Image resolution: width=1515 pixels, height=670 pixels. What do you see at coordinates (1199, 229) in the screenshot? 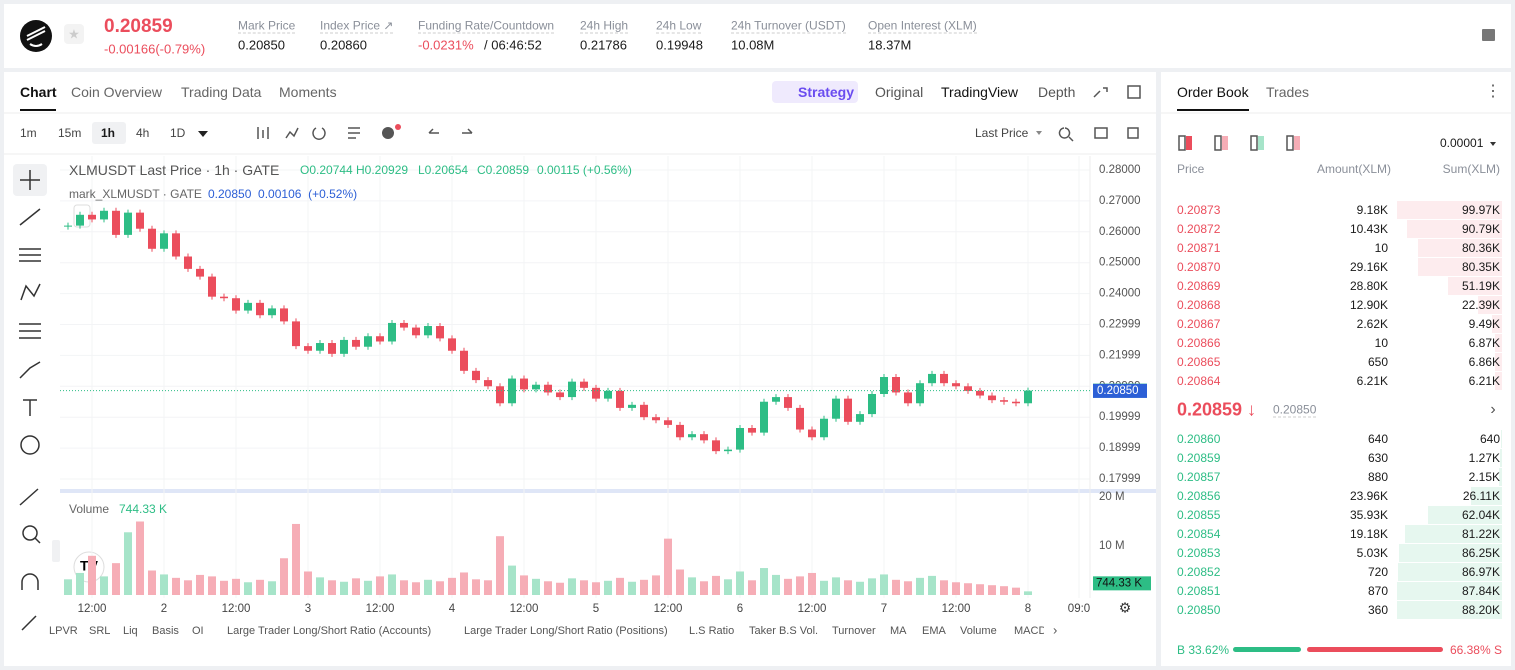
I see `book-price: 0.20872` at bounding box center [1199, 229].